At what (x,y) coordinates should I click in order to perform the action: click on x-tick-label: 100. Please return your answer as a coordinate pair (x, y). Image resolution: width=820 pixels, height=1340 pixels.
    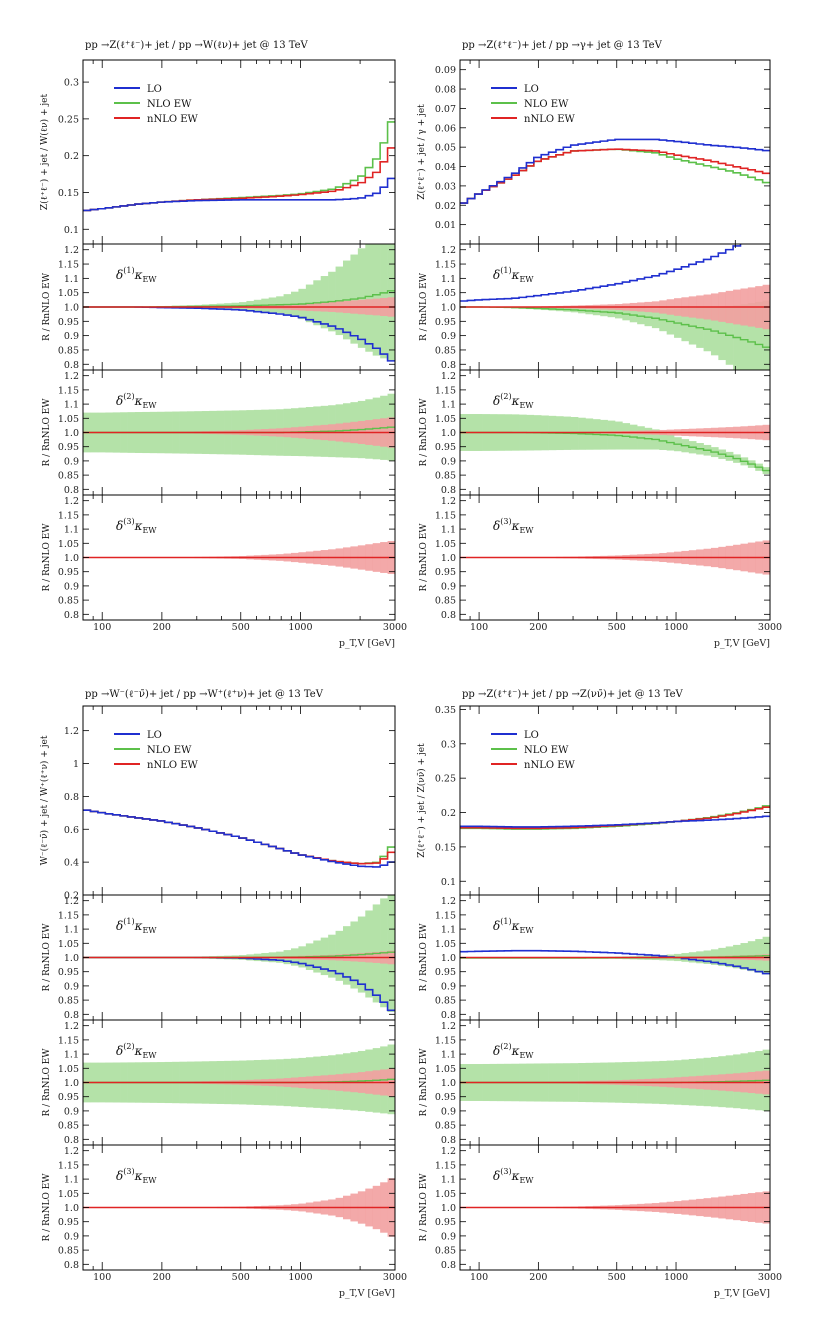
    Looking at the image, I should click on (102, 627).